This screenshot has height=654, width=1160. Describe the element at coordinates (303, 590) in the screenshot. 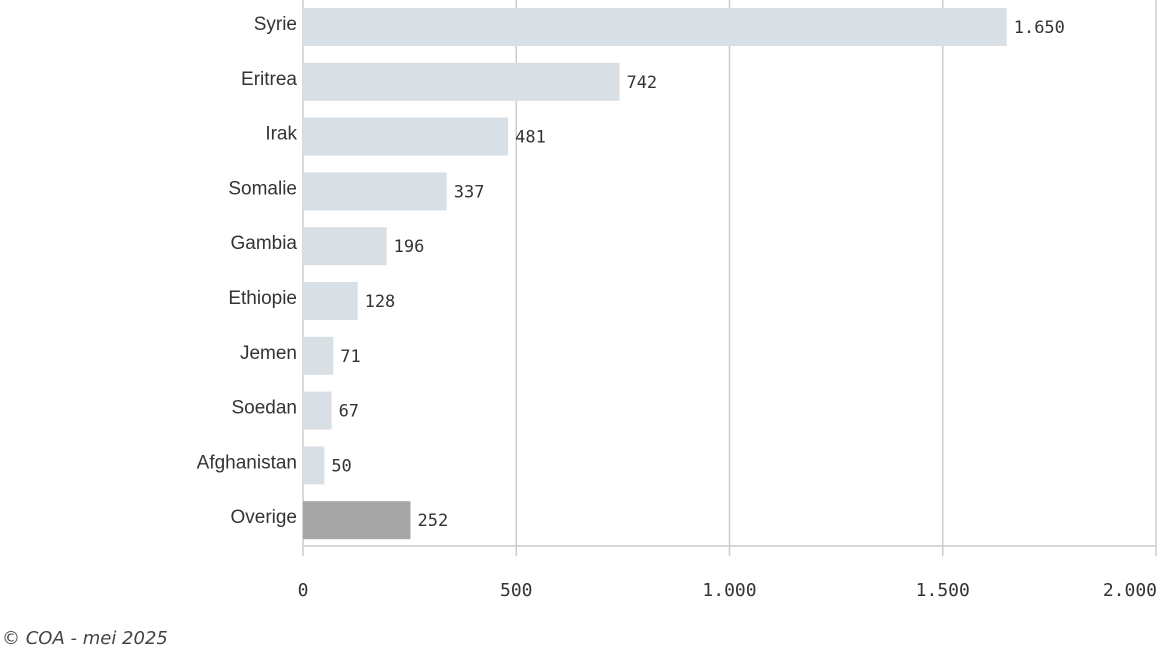

I see `x-tick-label-0: 0` at that location.